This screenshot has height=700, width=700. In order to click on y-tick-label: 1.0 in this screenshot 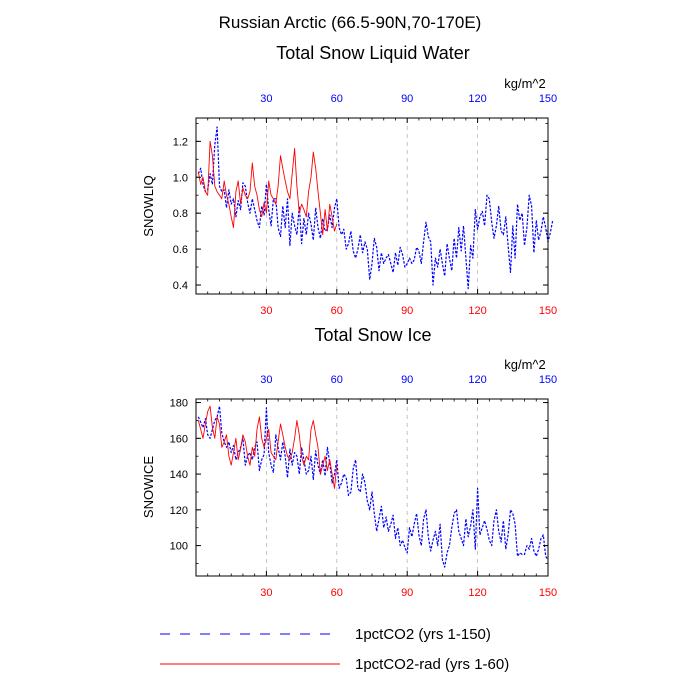, I will do `click(180, 178)`.